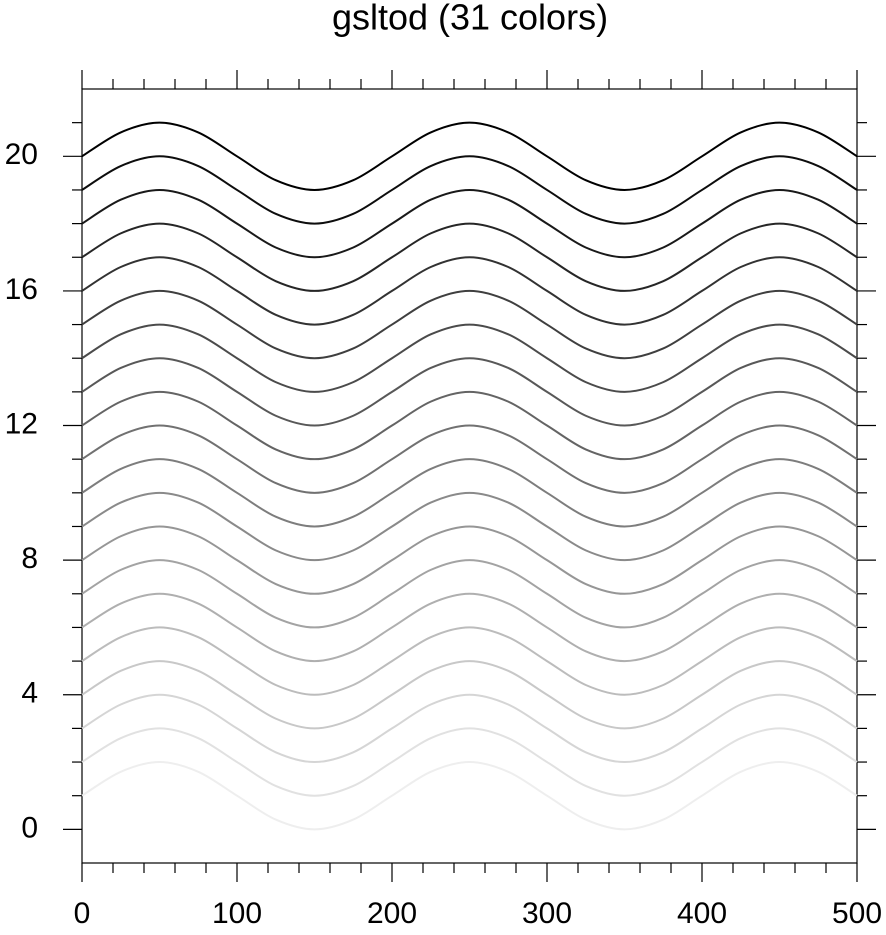 The image size is (886, 935). Describe the element at coordinates (21, 289) in the screenshot. I see `y-tick-label: 16` at that location.